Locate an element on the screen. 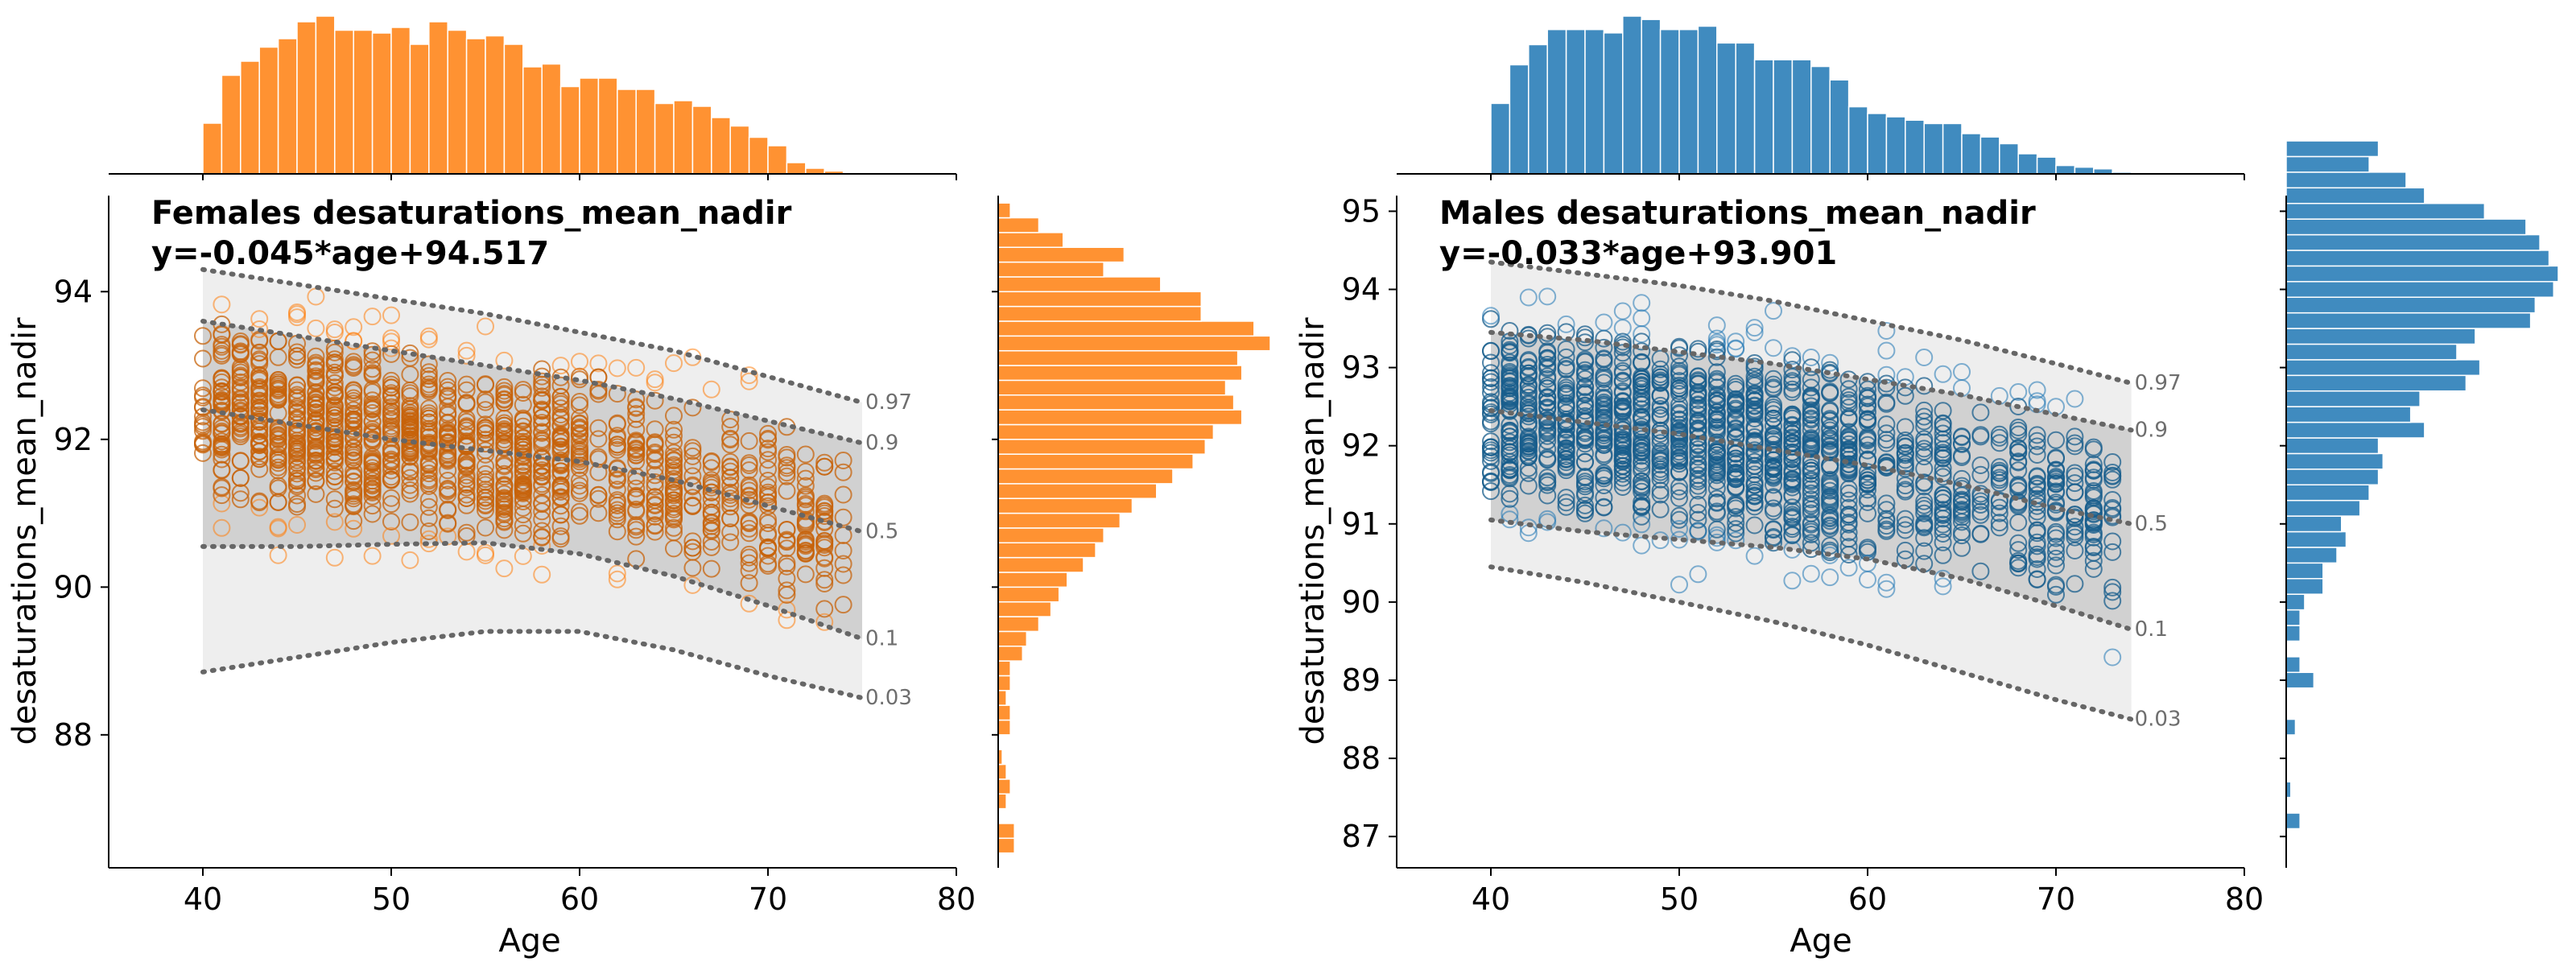 Image resolution: width=2576 pixels, height=966 pixels. males-quantile-curve is located at coordinates (1811, 574).